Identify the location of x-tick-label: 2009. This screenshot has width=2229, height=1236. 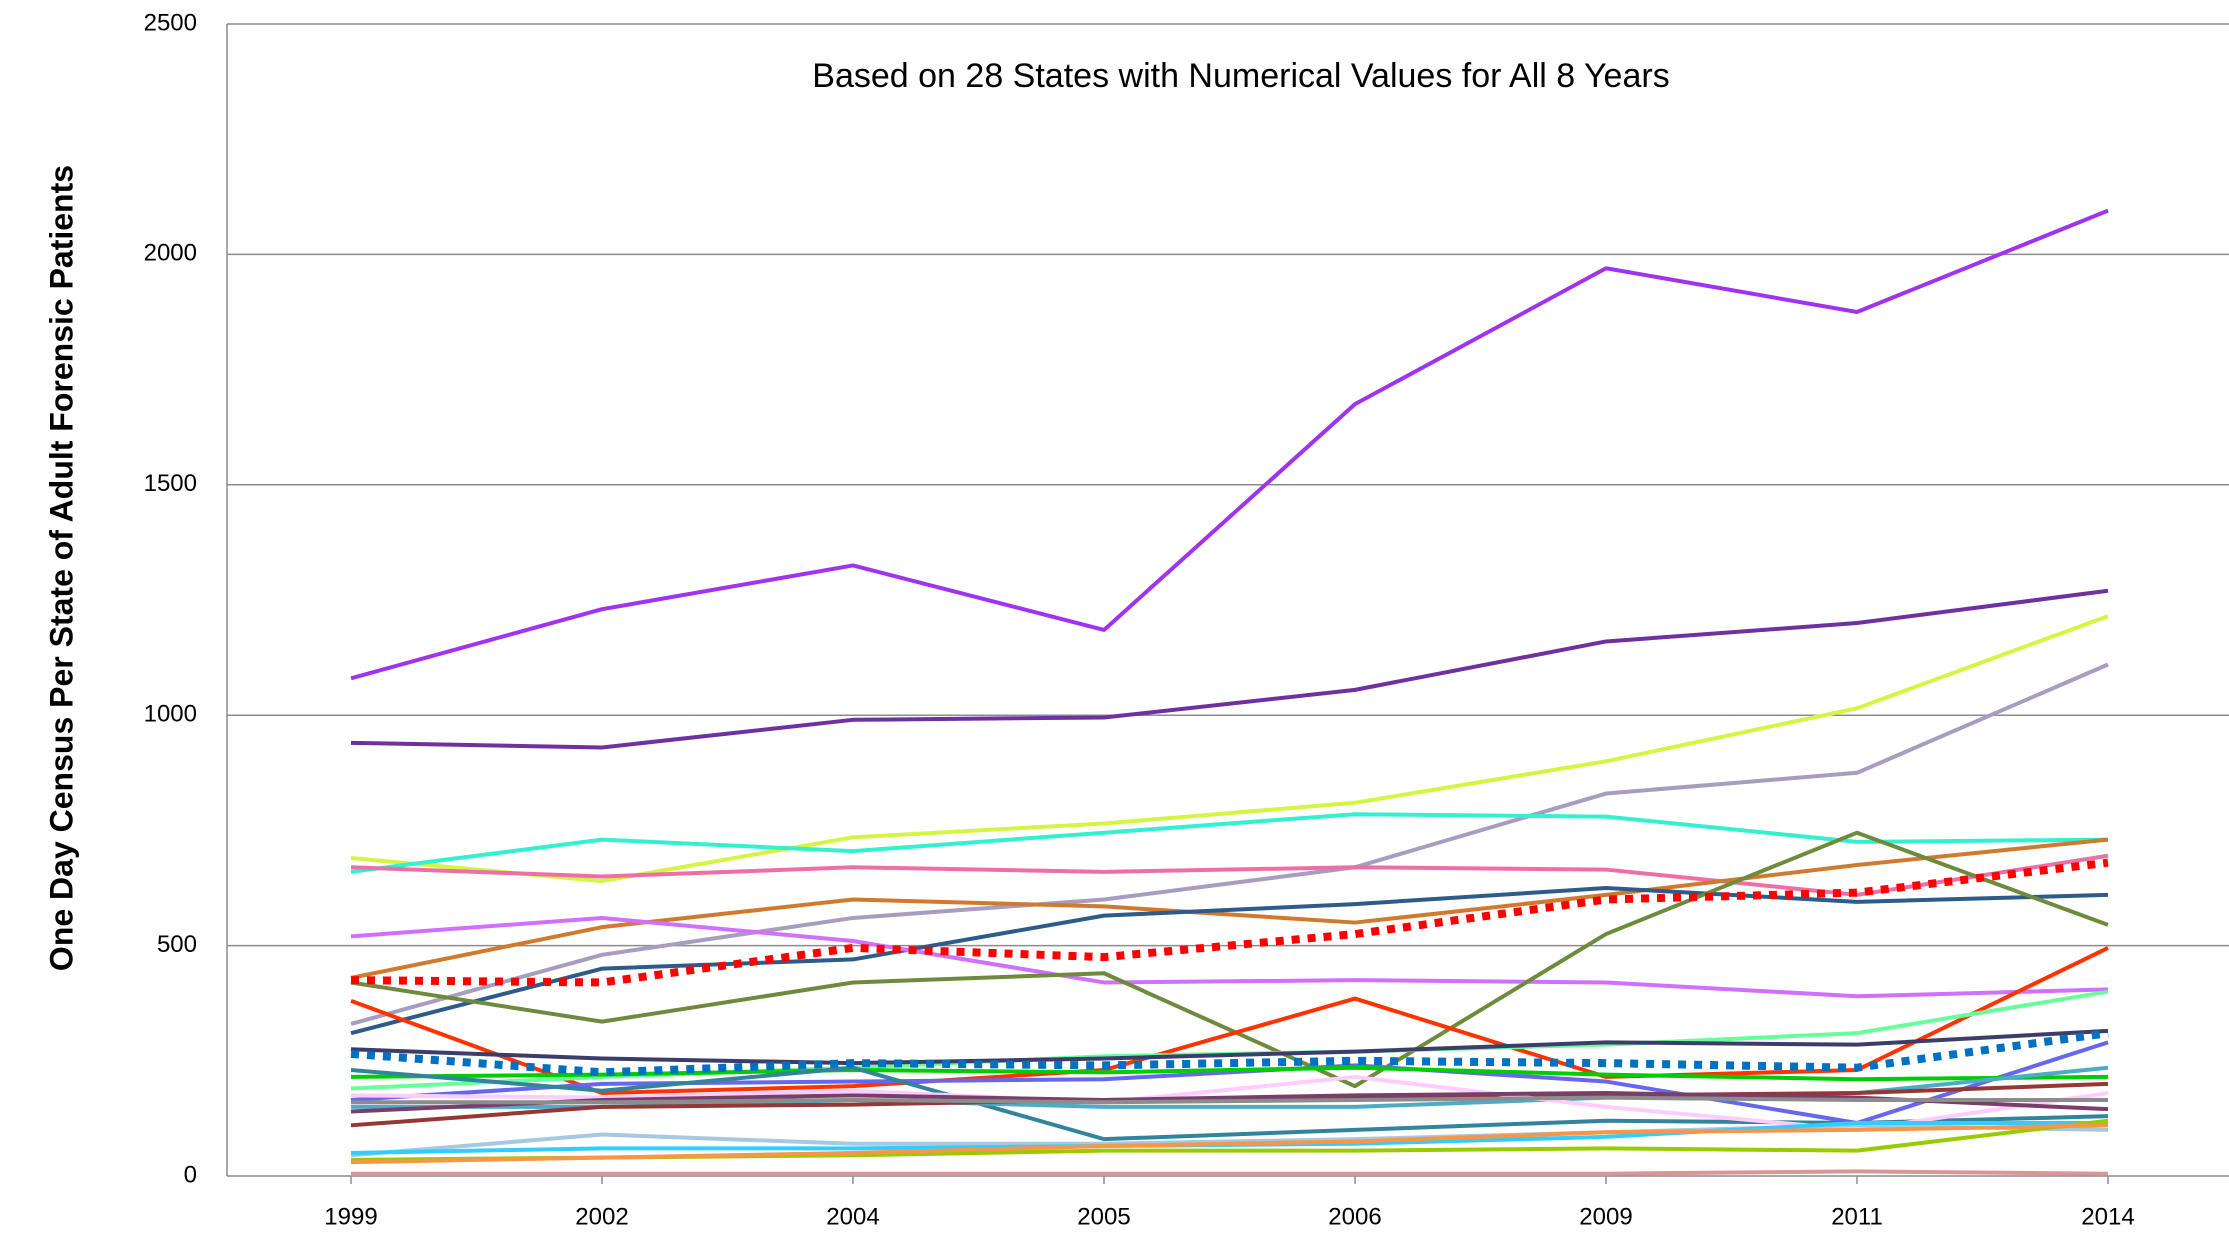
(1605, 1216).